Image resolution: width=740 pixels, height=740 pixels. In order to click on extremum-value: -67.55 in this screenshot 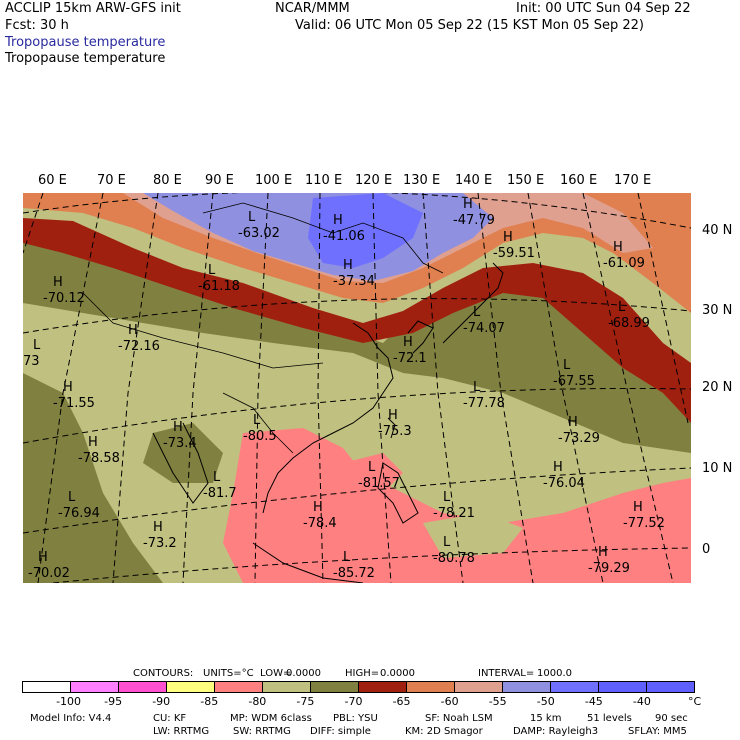, I will do `click(574, 381)`.